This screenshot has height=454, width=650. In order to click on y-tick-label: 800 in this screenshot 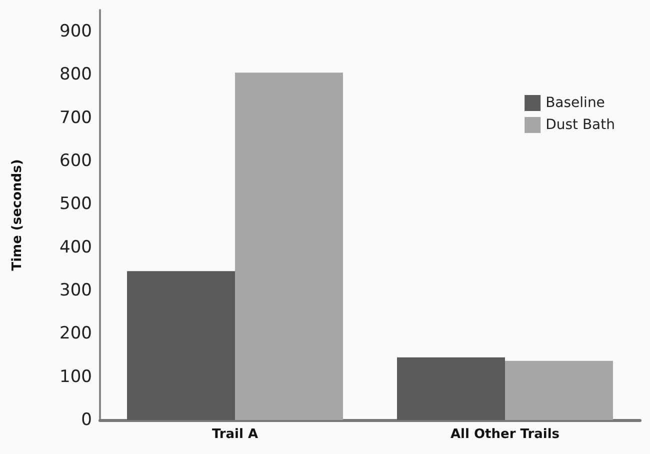, I will do `click(76, 74)`.